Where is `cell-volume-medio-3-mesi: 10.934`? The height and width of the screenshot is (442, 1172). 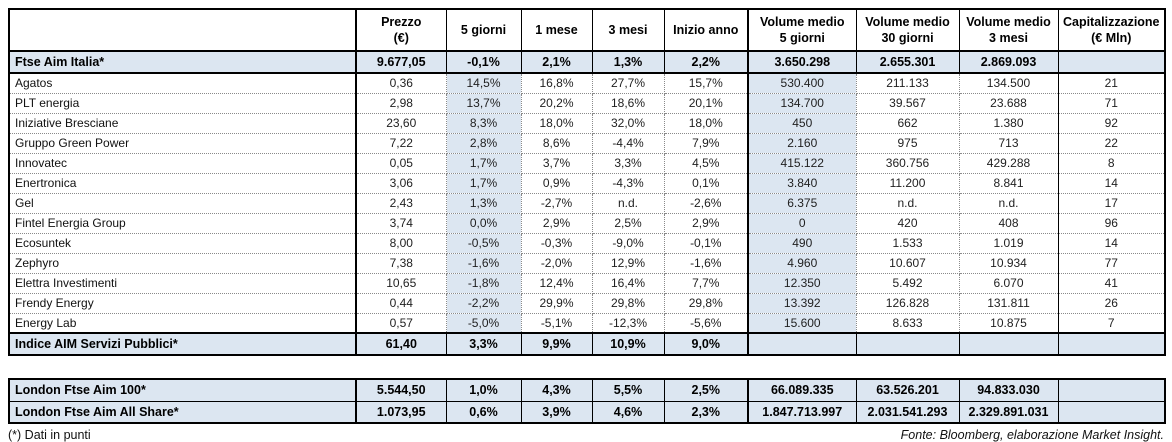
cell-volume-medio-3-mesi: 10.934 is located at coordinates (1009, 263).